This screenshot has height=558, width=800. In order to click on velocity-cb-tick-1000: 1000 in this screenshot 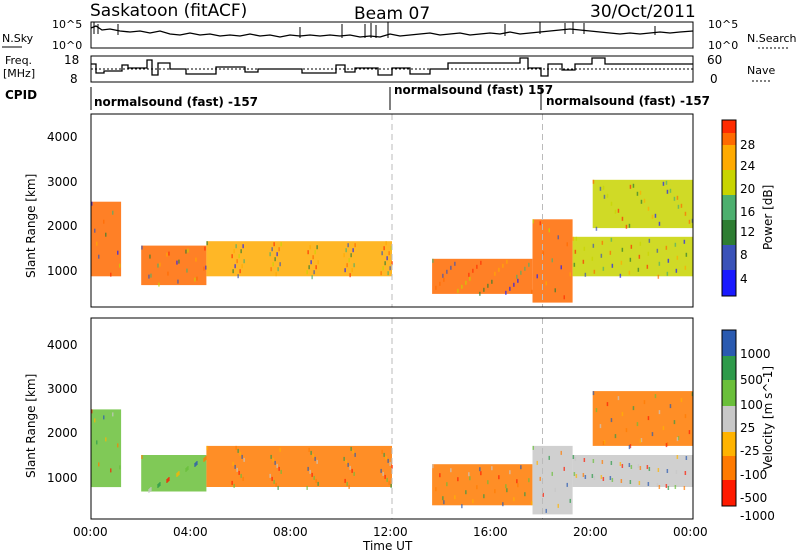, I will do `click(755, 354)`.